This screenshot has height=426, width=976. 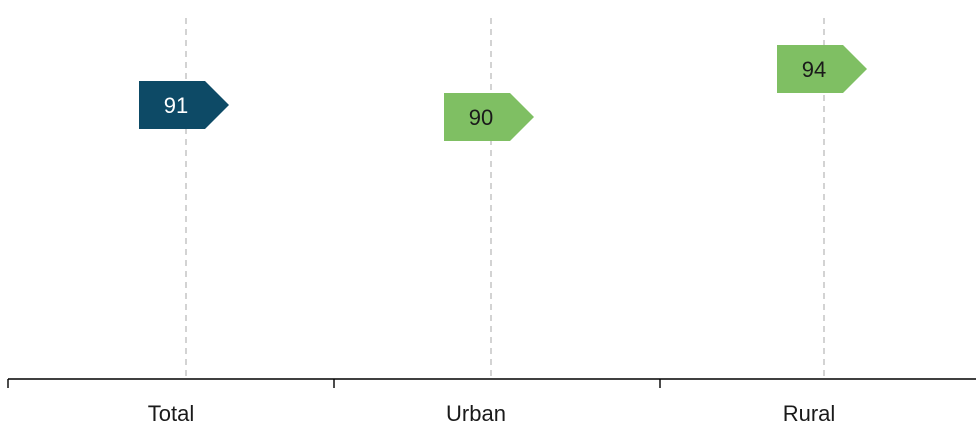 I want to click on marker-shape-rural, so click(x=822, y=69).